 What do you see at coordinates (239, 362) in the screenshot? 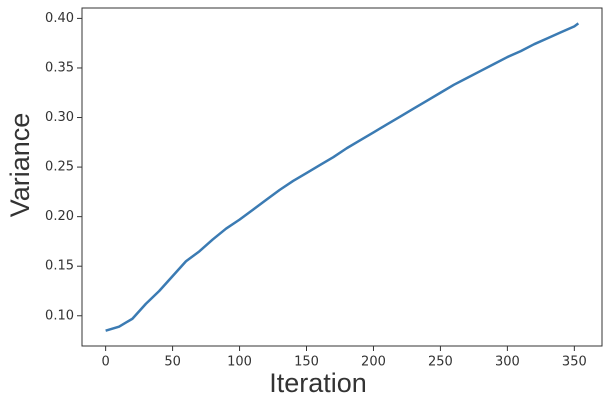
I see `x-tick-label: 100` at bounding box center [239, 362].